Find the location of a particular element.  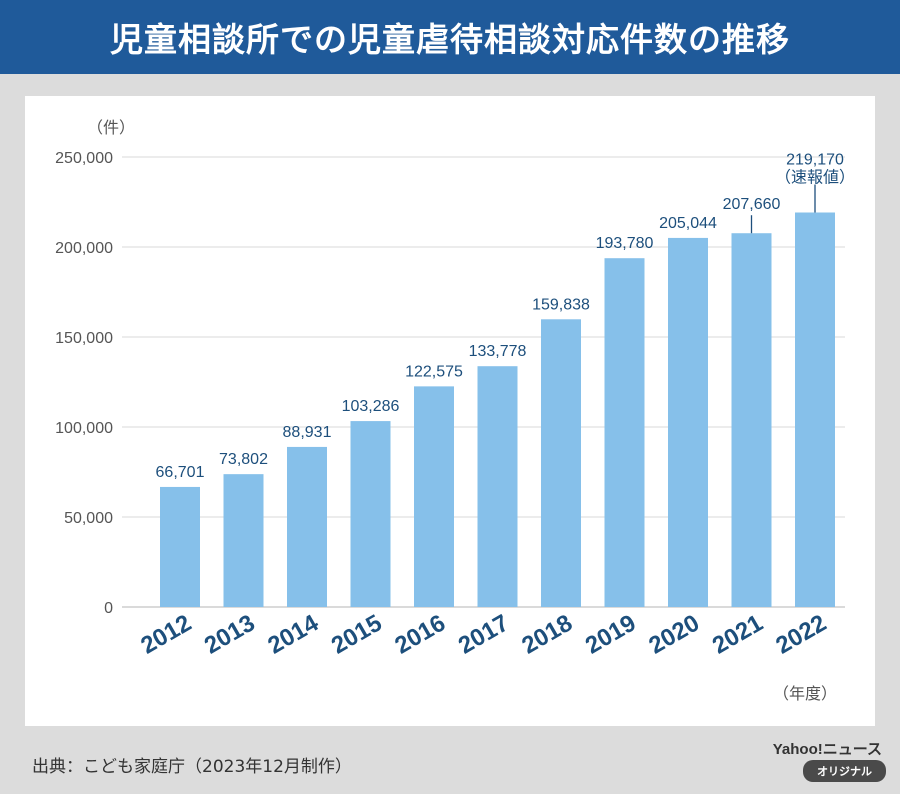

y-tick-label: 200,000 is located at coordinates (84, 248).